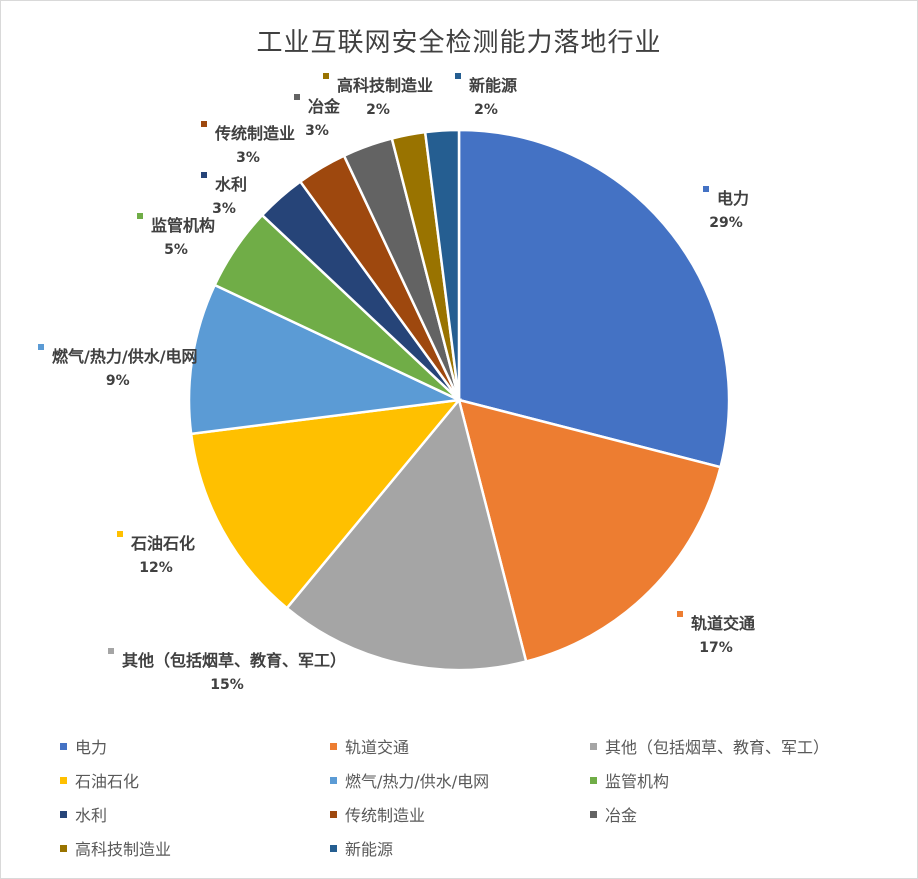  Describe the element at coordinates (234, 660) in the screenshot. I see `data-label-name: 其他（包括烟草、教育、军工）` at that location.